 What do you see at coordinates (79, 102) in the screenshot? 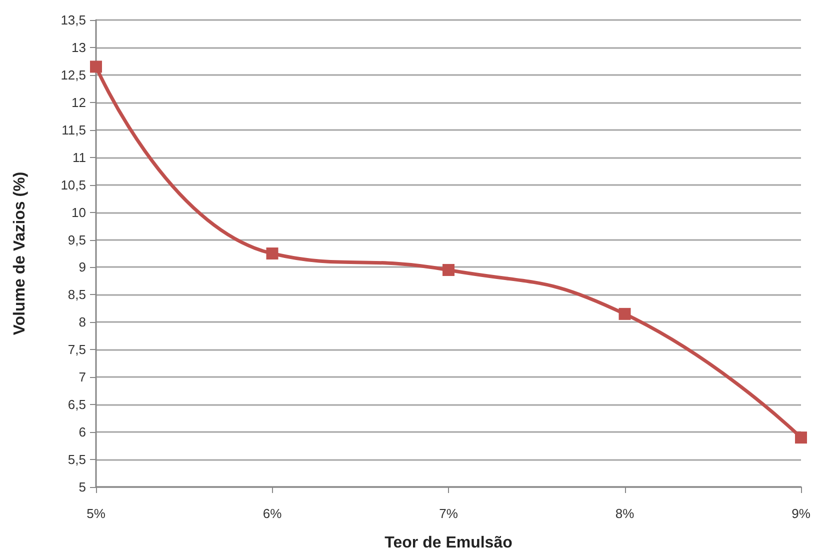
I see `y-tick-label: 12` at bounding box center [79, 102].